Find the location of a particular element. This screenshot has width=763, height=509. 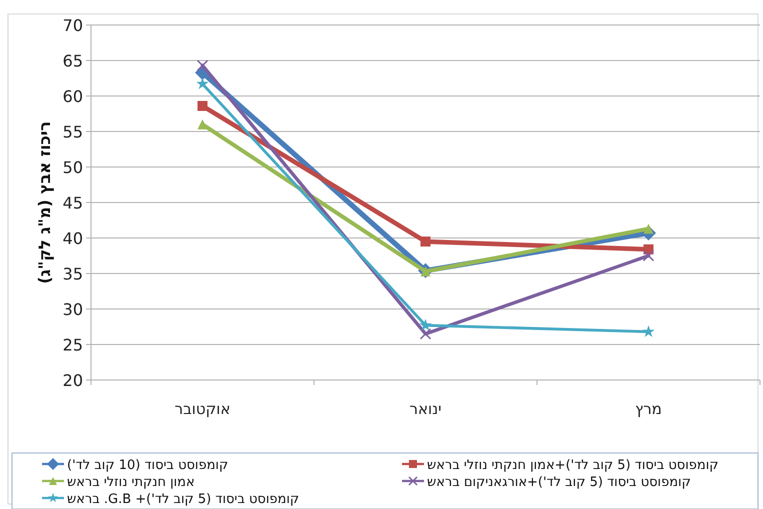

y-tick-label: 60 is located at coordinates (72, 96).